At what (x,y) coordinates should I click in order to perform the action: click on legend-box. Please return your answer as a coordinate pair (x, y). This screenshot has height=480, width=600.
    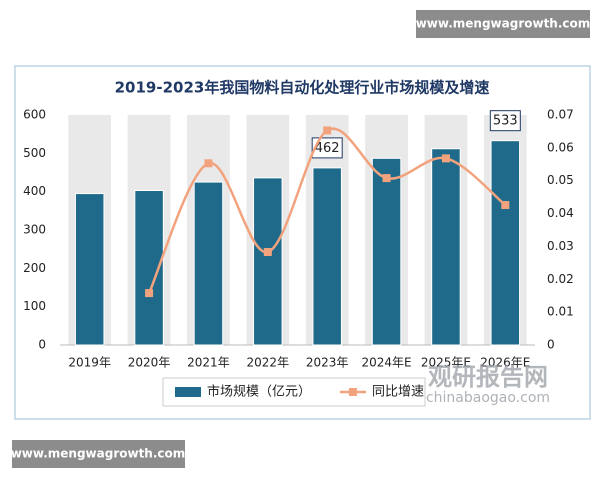
    Looking at the image, I should click on (294, 392).